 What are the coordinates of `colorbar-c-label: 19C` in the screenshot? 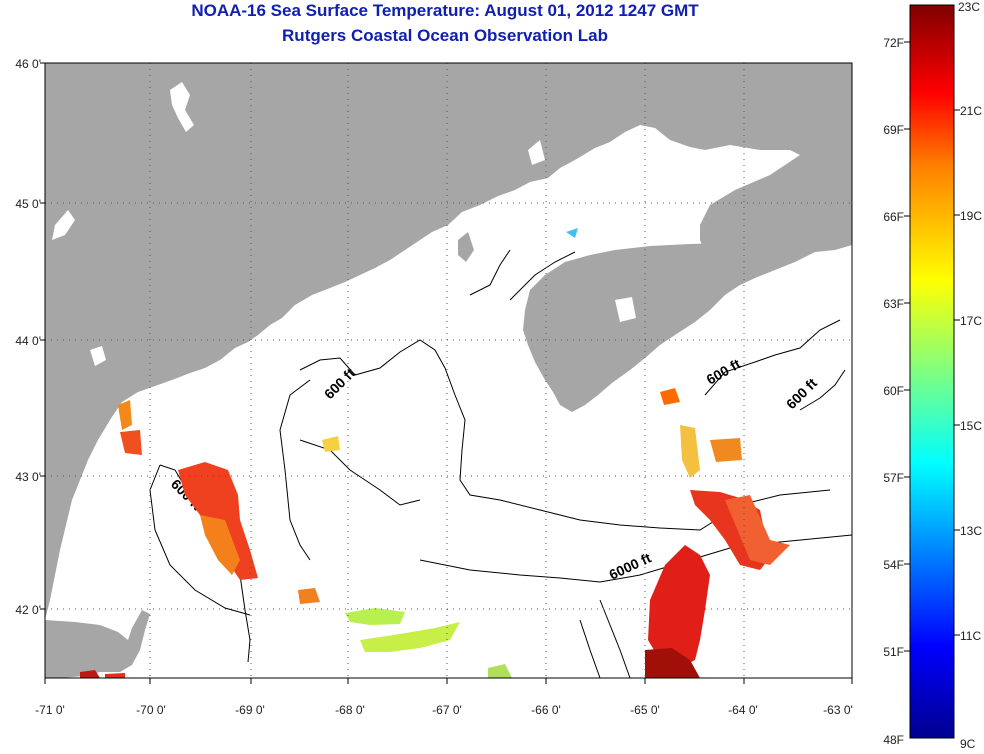 It's located at (971, 216).